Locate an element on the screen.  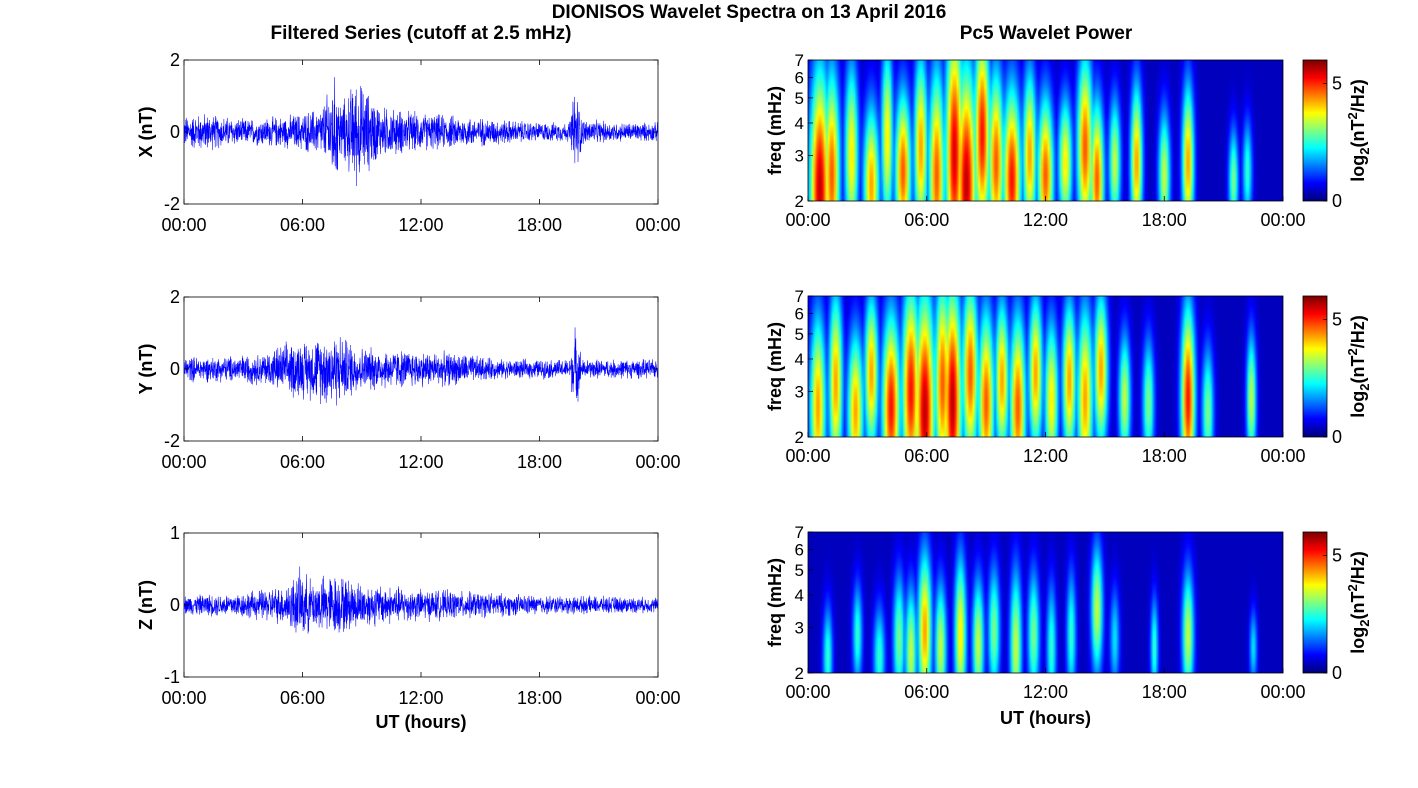
x-series-panel: 20-200:00 06:00 12:00 18:00 00:00X (nT) is located at coordinates (408, 142).